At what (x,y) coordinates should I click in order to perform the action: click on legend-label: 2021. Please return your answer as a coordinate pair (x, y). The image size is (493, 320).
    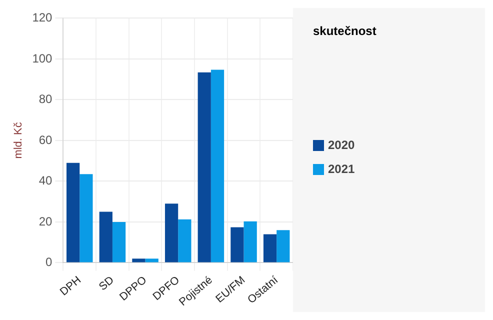
    Looking at the image, I should click on (341, 169).